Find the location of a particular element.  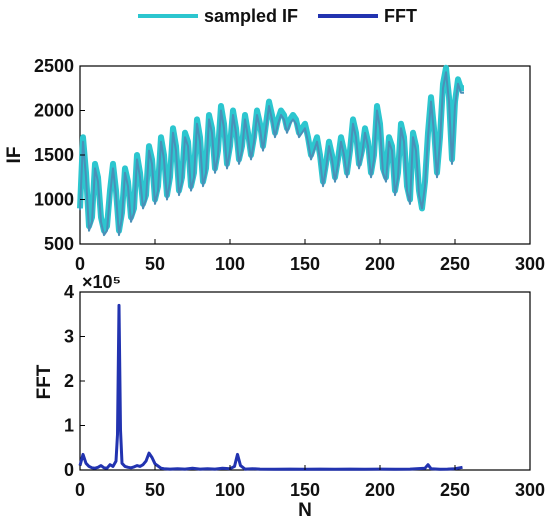

top-y-tick-label: 2500 is located at coordinates (54, 66).